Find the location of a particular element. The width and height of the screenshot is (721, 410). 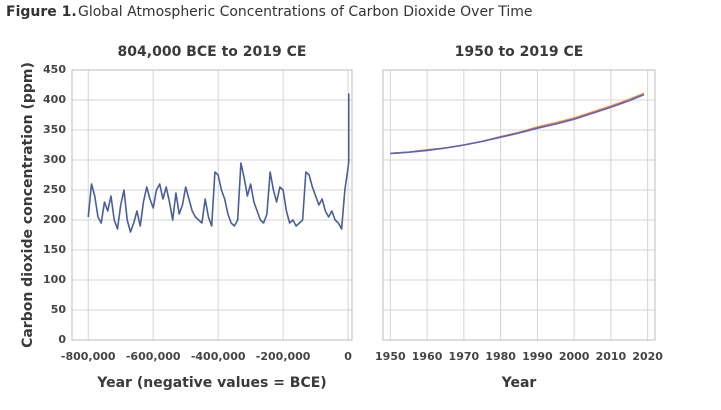

y-tick-label: 200 is located at coordinates (54, 219).